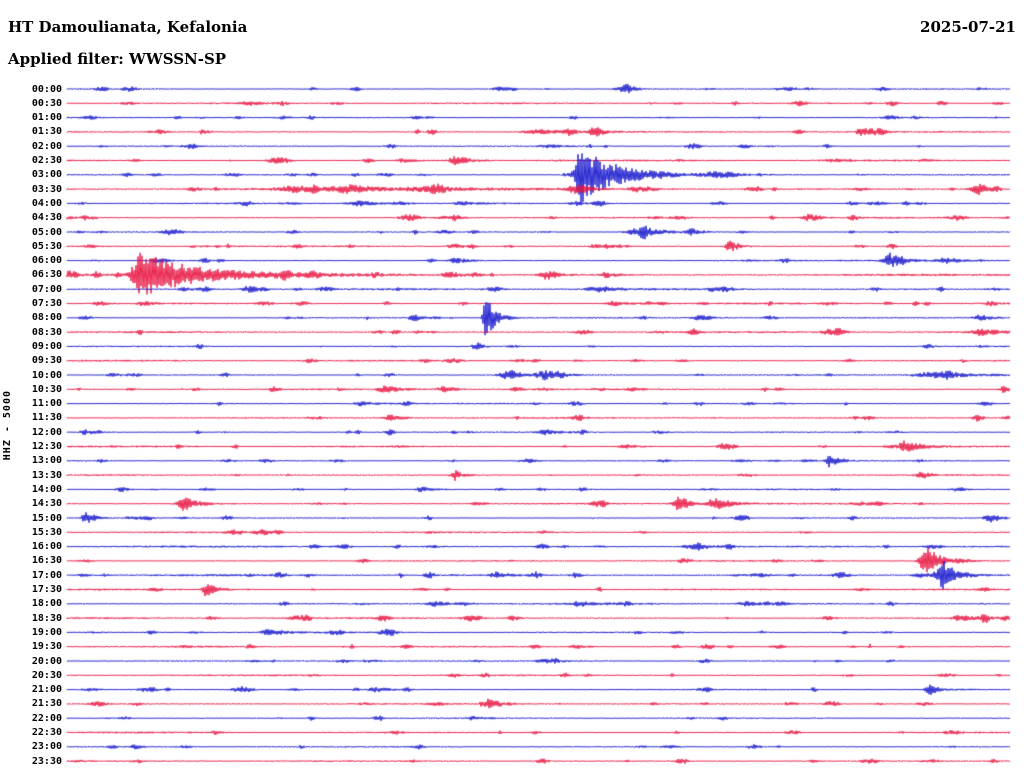  Describe the element at coordinates (46, 89) in the screenshot. I see `time-label: 00:00` at that location.